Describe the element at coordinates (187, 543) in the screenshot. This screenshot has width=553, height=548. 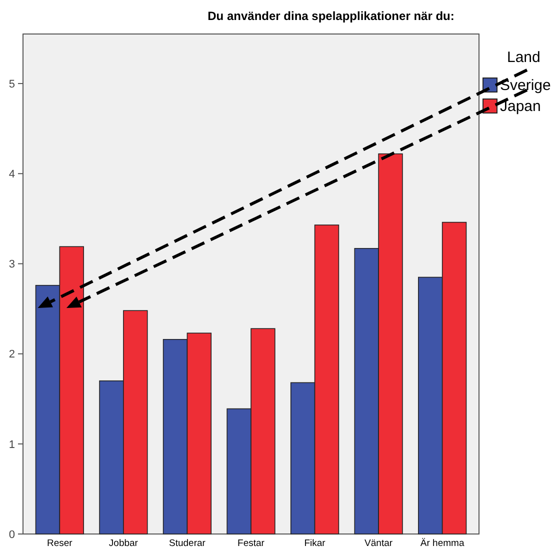
I see `x-tick-label: Studerar` at that location.